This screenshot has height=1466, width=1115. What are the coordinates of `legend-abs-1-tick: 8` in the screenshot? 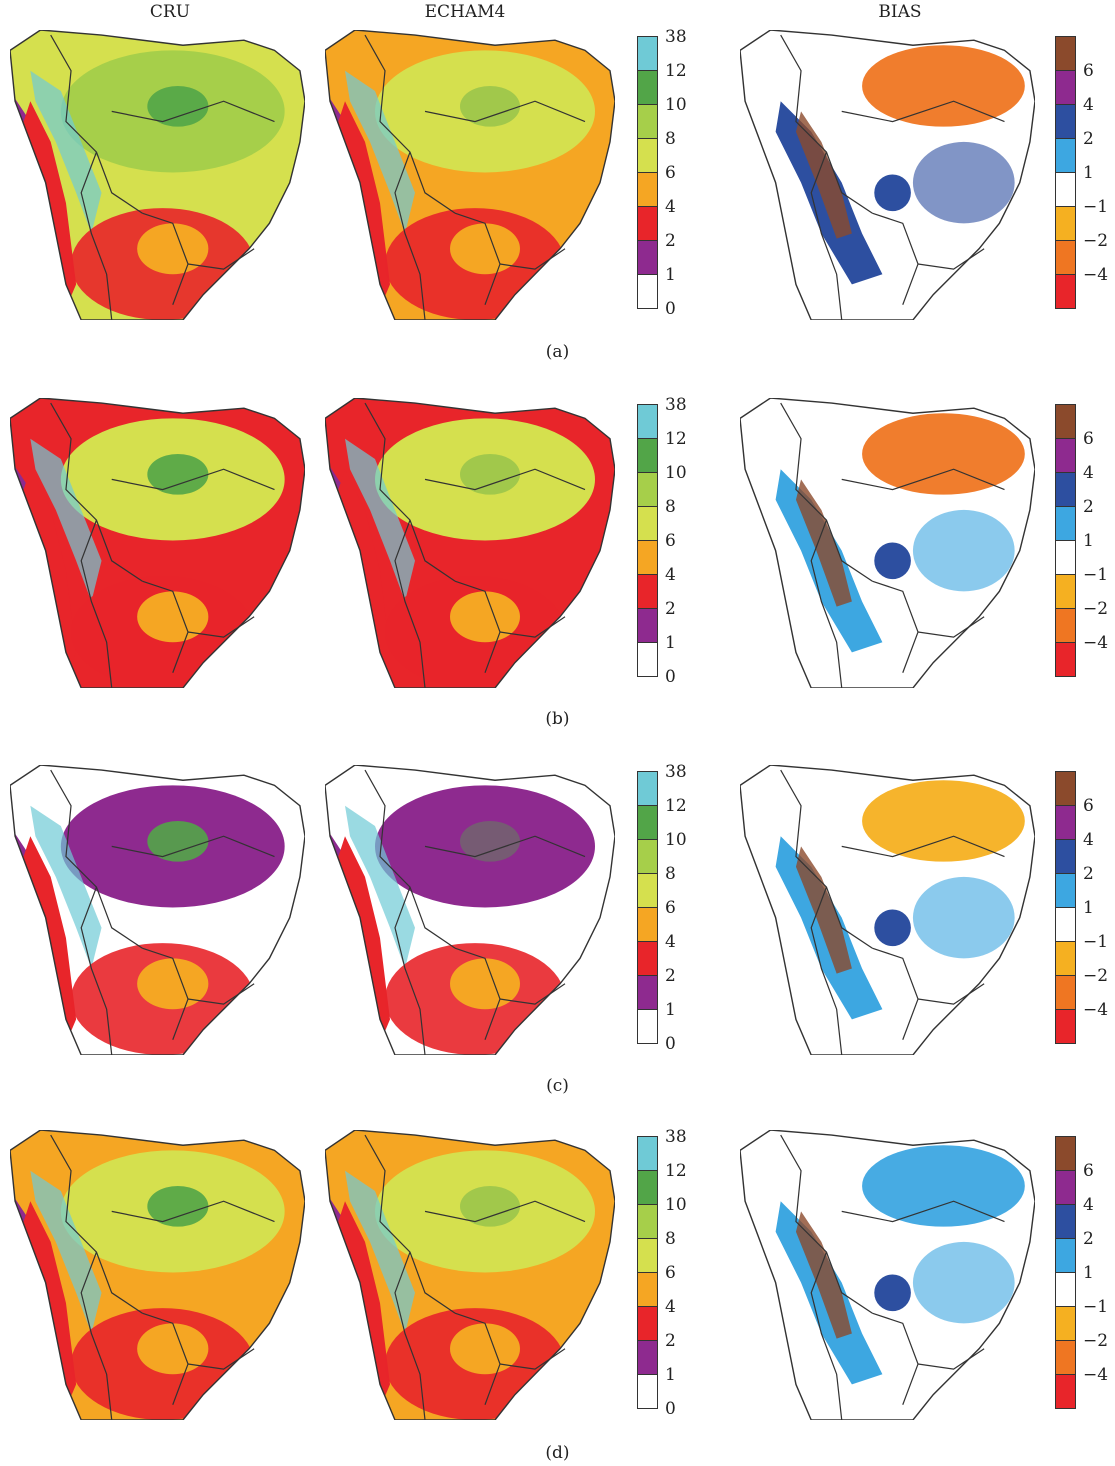 It's located at (670, 507).